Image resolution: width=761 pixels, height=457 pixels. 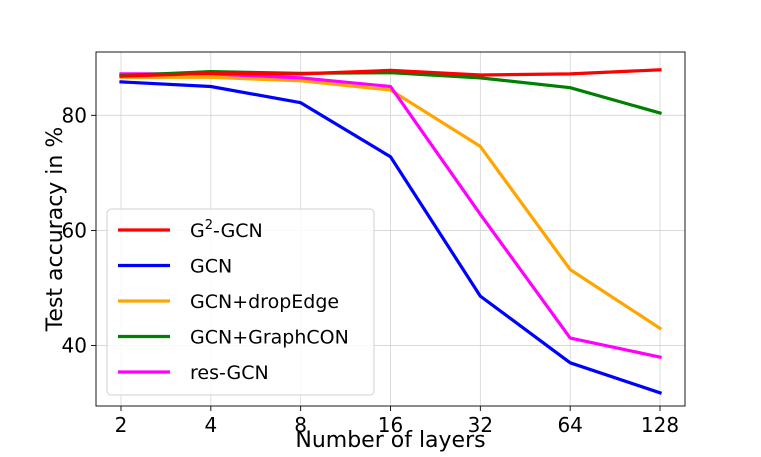 What do you see at coordinates (264, 302) in the screenshot?
I see `legend-entry-label: GCN+dropEdge` at bounding box center [264, 302].